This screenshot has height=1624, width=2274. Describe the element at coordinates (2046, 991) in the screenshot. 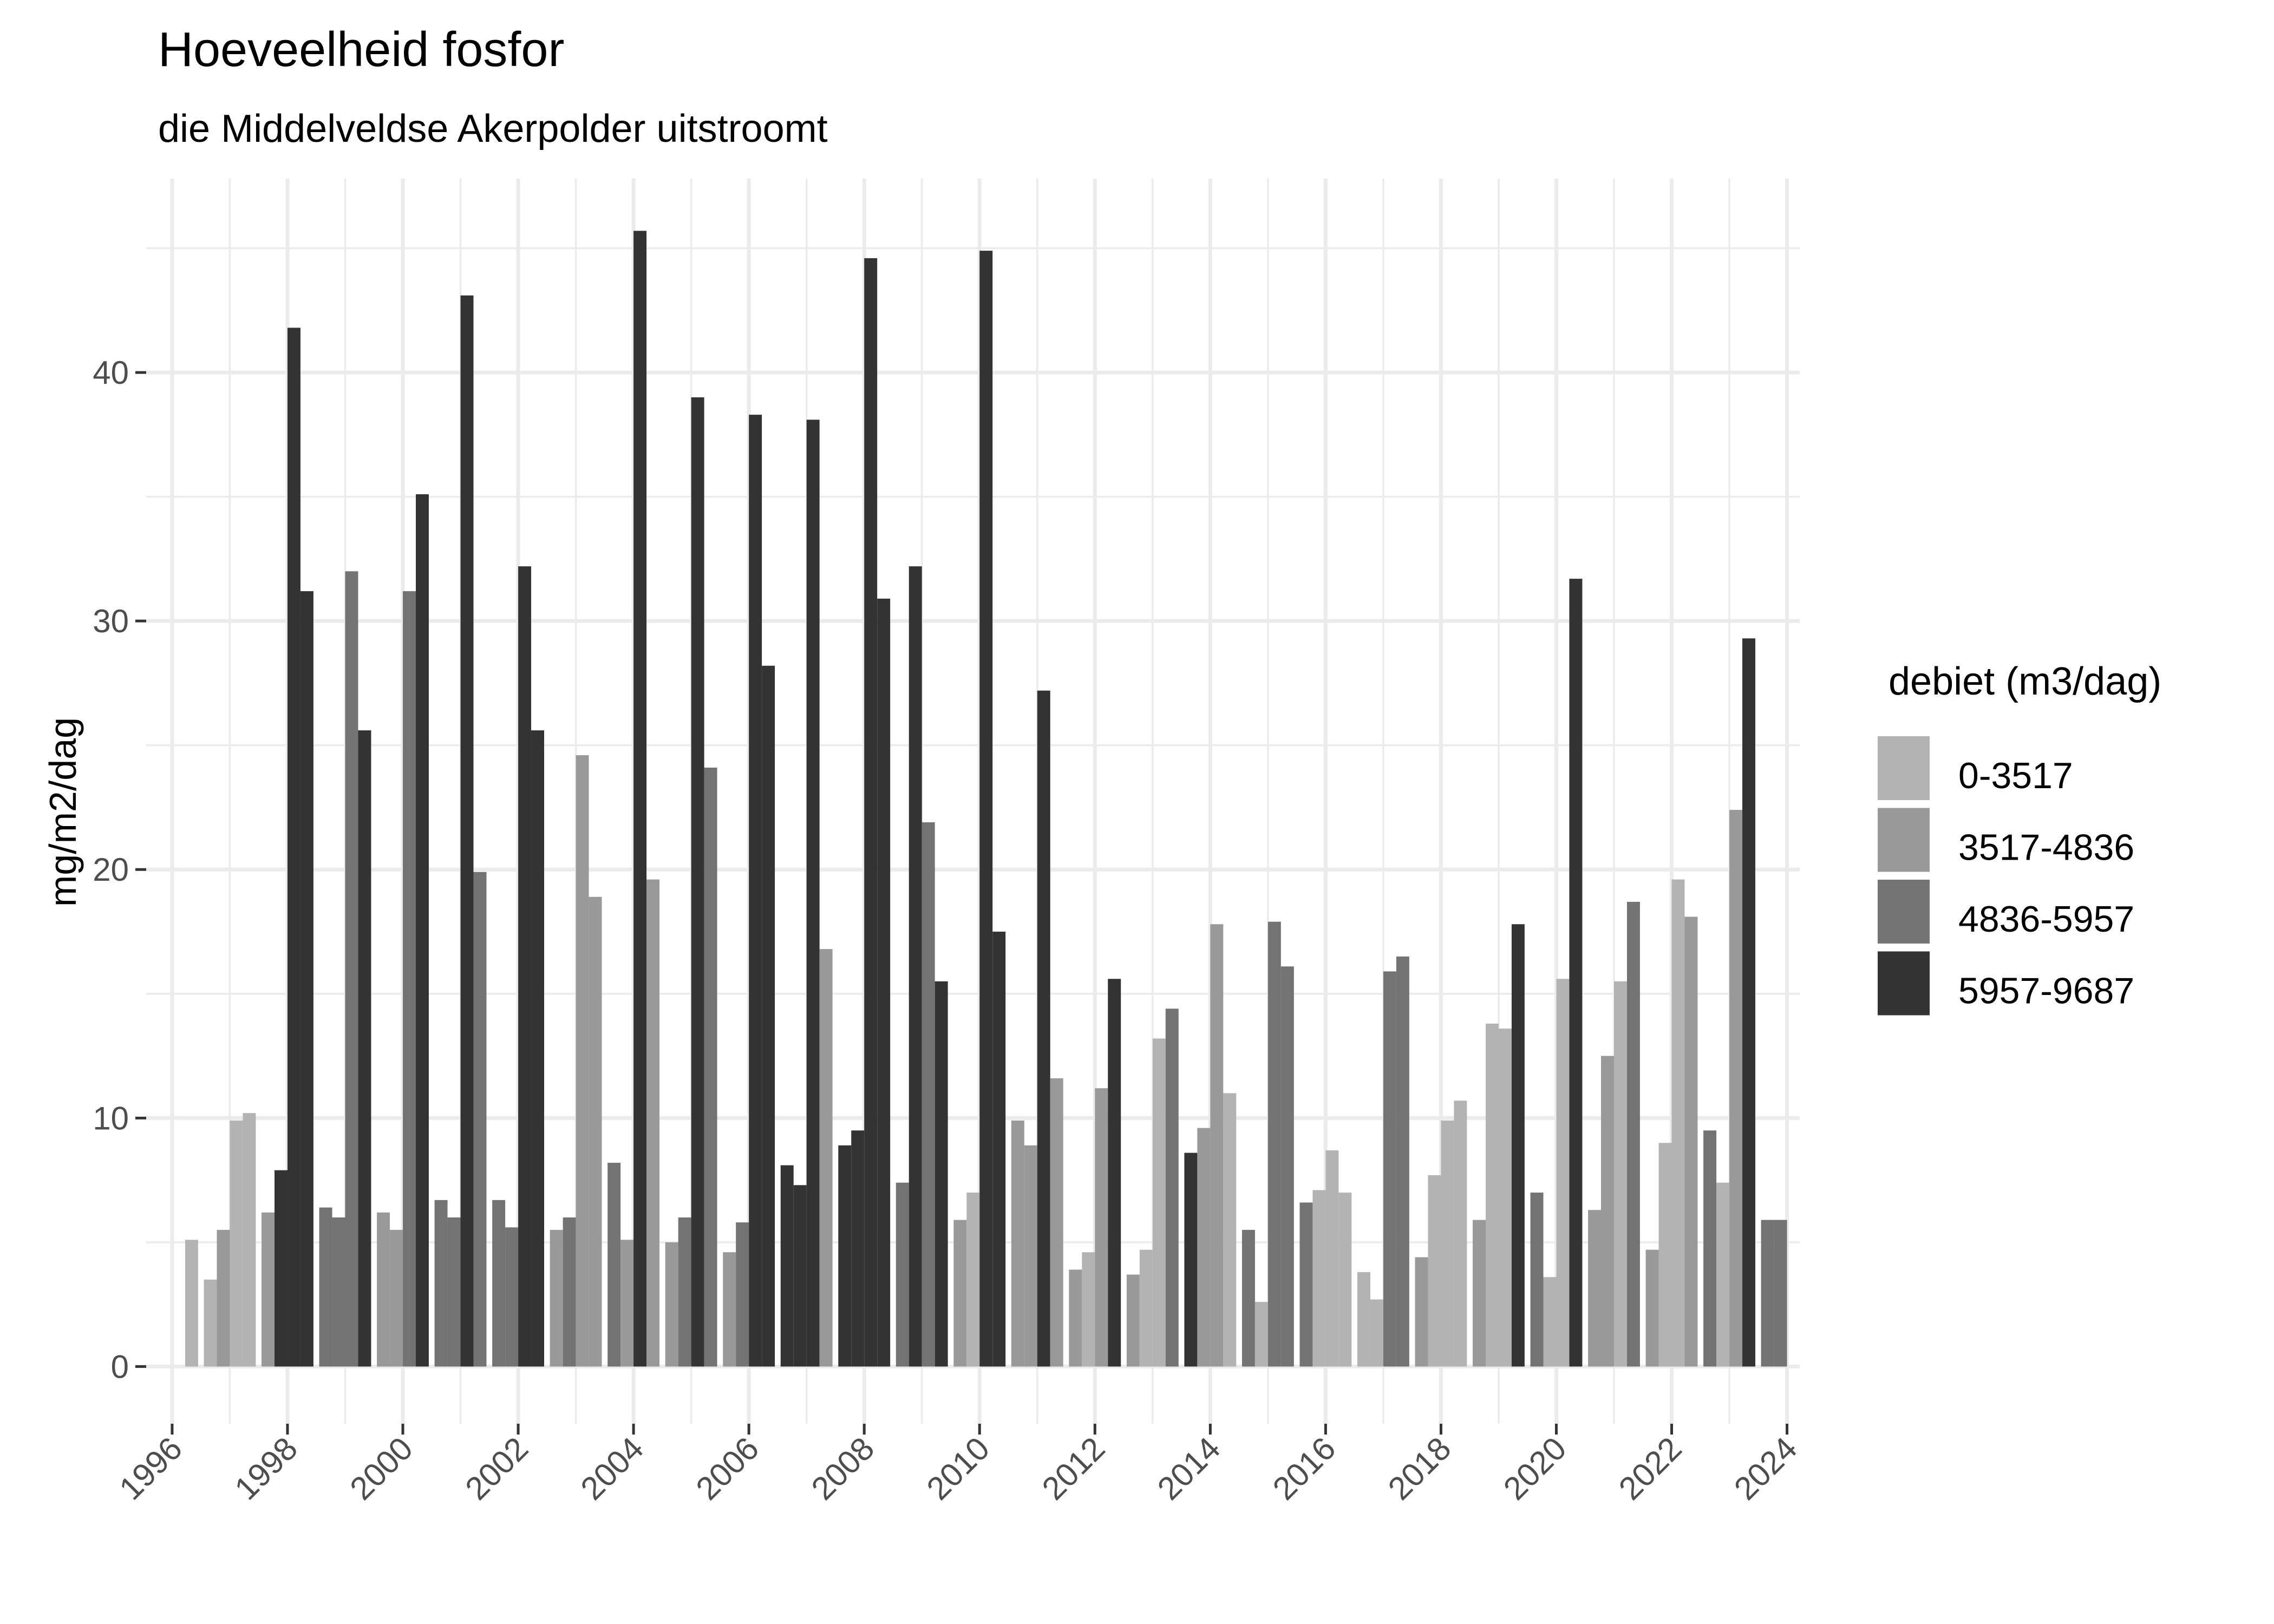

I see `legend-label: 5957-9687` at that location.